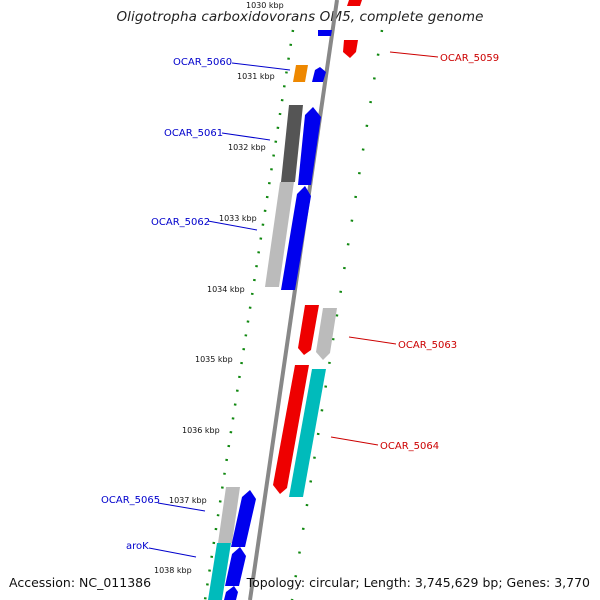  Describe the element at coordinates (202, 62) in the screenshot. I see `gene-label-ocar-5060: OCAR_5060` at that location.